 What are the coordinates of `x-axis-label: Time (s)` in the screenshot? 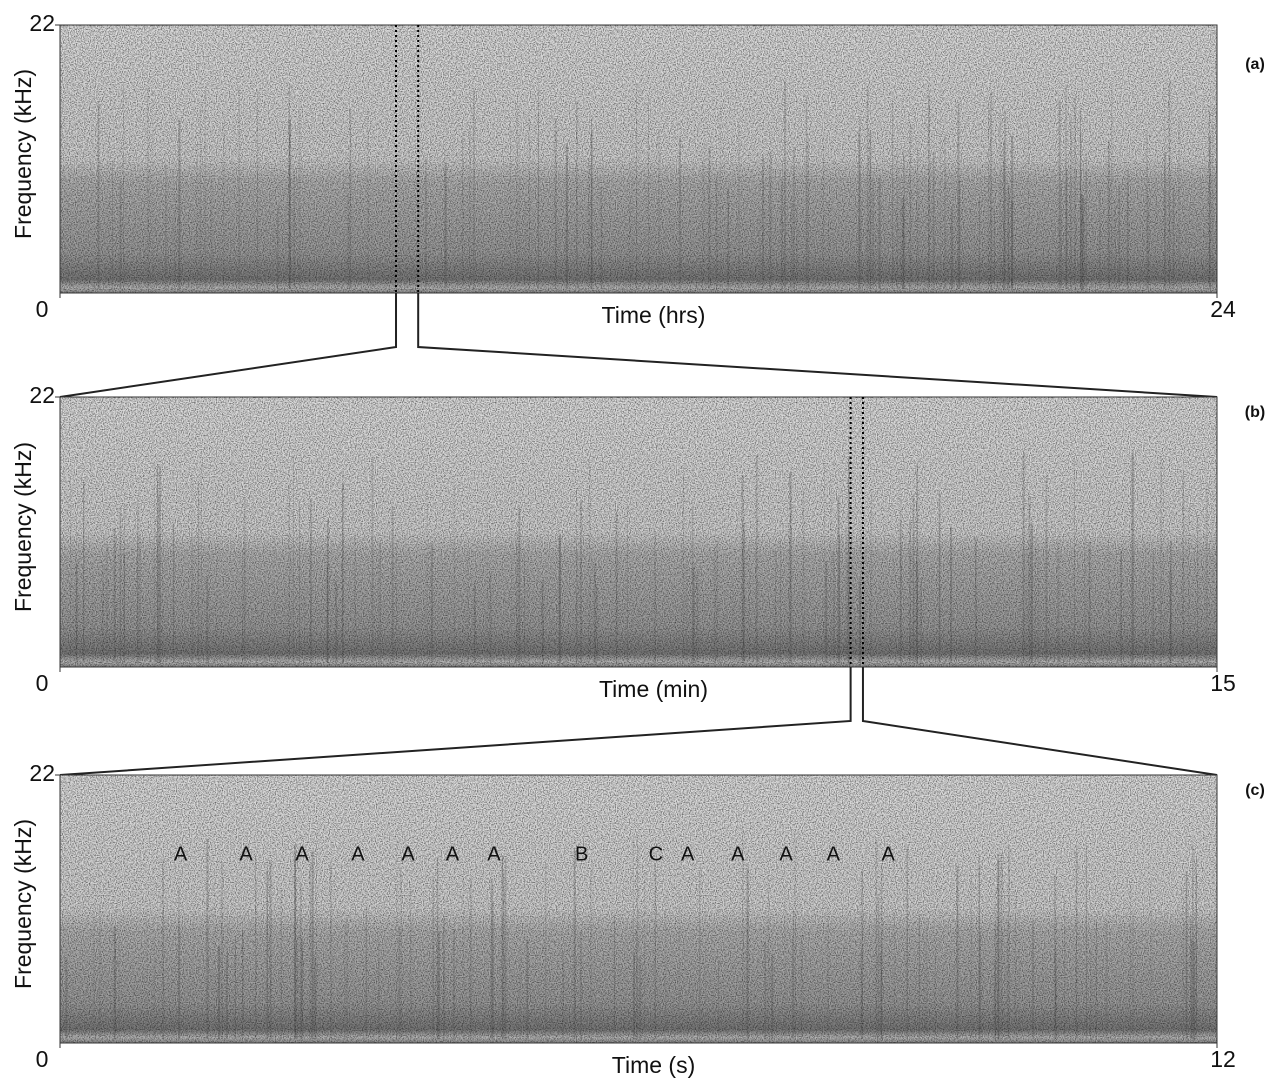 It's located at (653, 1065).